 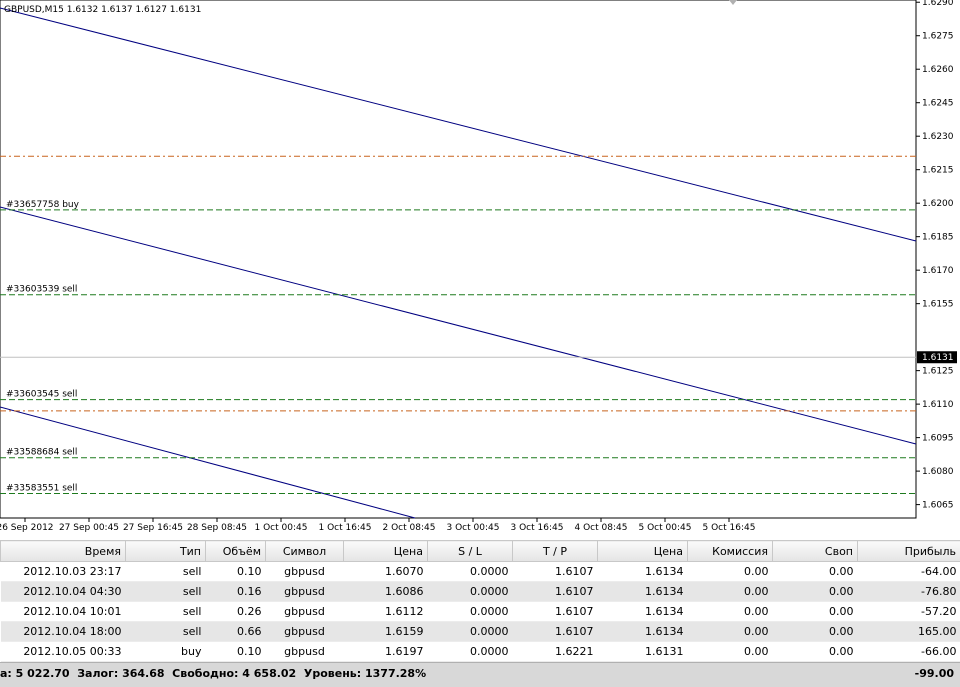 I want to click on cell: 2012.10.05 00:33, so click(x=63, y=652).